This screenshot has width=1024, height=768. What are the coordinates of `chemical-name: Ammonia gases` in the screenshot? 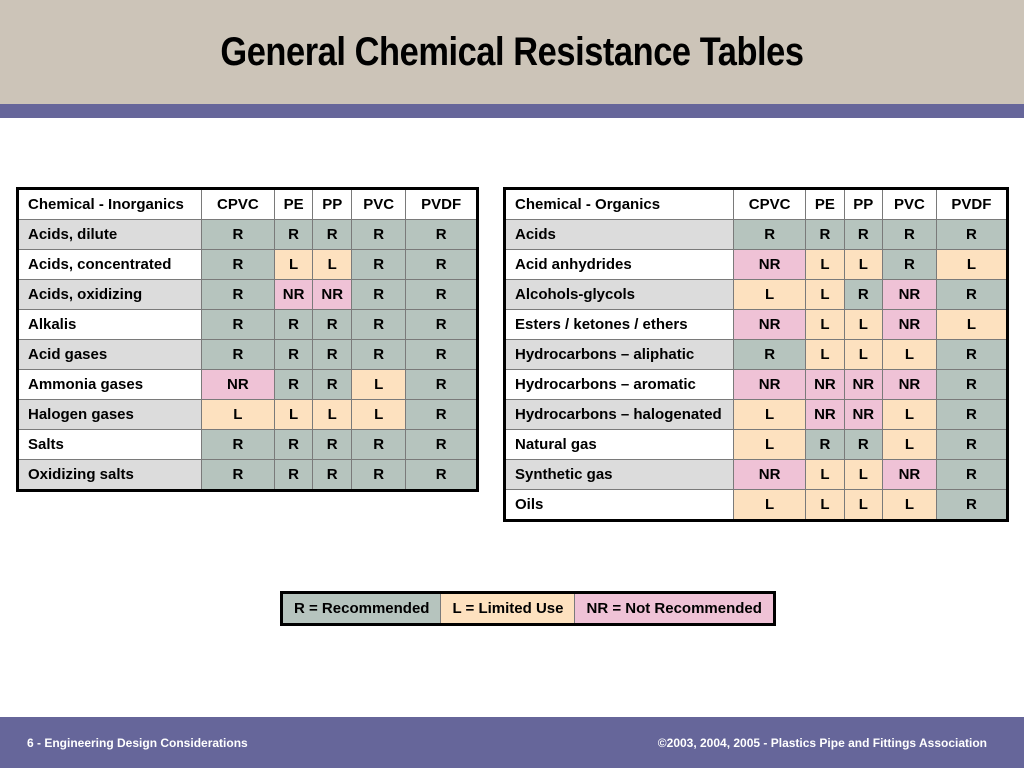 It's located at (109, 384).